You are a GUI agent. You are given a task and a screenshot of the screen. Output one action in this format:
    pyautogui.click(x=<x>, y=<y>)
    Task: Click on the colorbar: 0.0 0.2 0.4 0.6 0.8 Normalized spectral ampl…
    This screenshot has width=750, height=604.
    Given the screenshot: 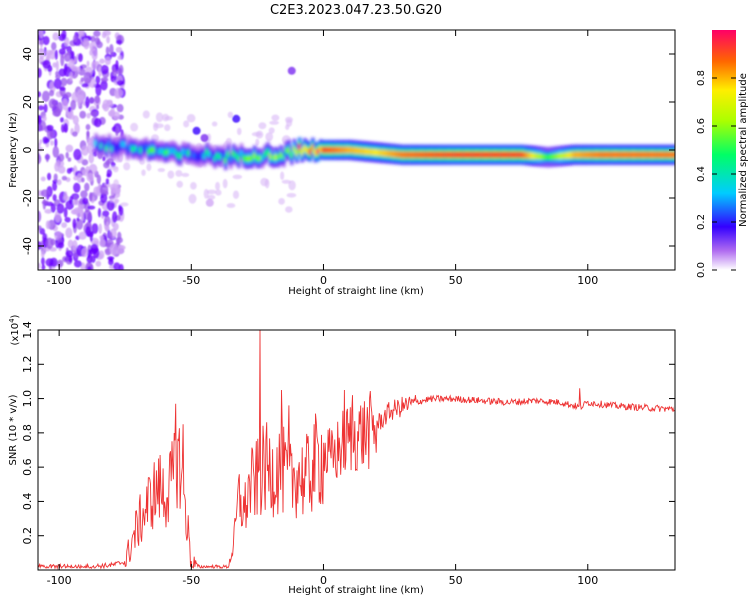 What is the action you would take?
    pyautogui.click(x=722, y=154)
    